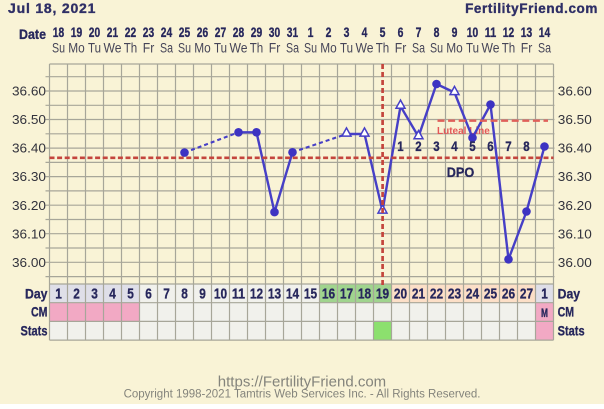 This screenshot has height=409, width=604. What do you see at coordinates (32, 34) in the screenshot?
I see `svg-text: Date` at bounding box center [32, 34].